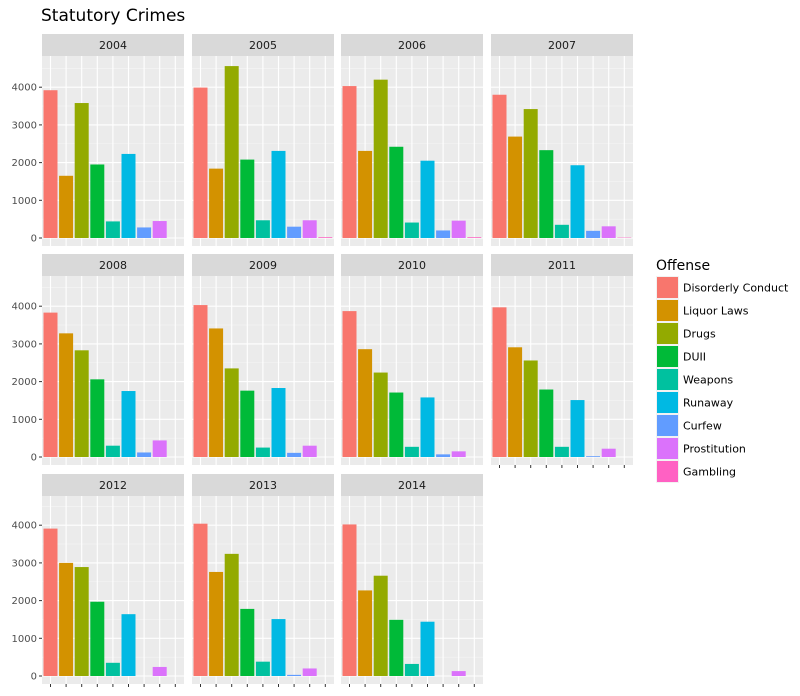 The image size is (800, 696). Describe the element at coordinates (98, 580) in the screenshot. I see `facet-panel: 2012 0 1000 2000 3000 4000` at that location.